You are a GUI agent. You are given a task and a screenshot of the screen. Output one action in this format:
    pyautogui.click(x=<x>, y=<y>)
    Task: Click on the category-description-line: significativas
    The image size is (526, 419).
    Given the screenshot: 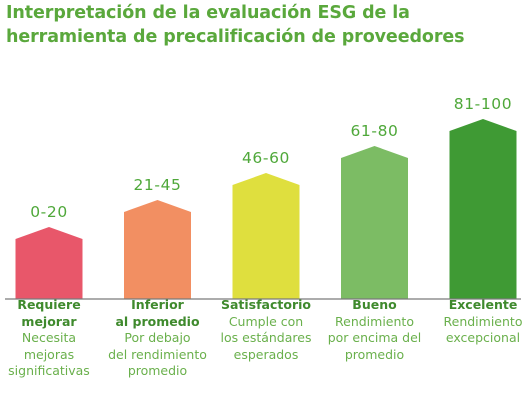 What is the action you would take?
    pyautogui.click(x=49, y=370)
    